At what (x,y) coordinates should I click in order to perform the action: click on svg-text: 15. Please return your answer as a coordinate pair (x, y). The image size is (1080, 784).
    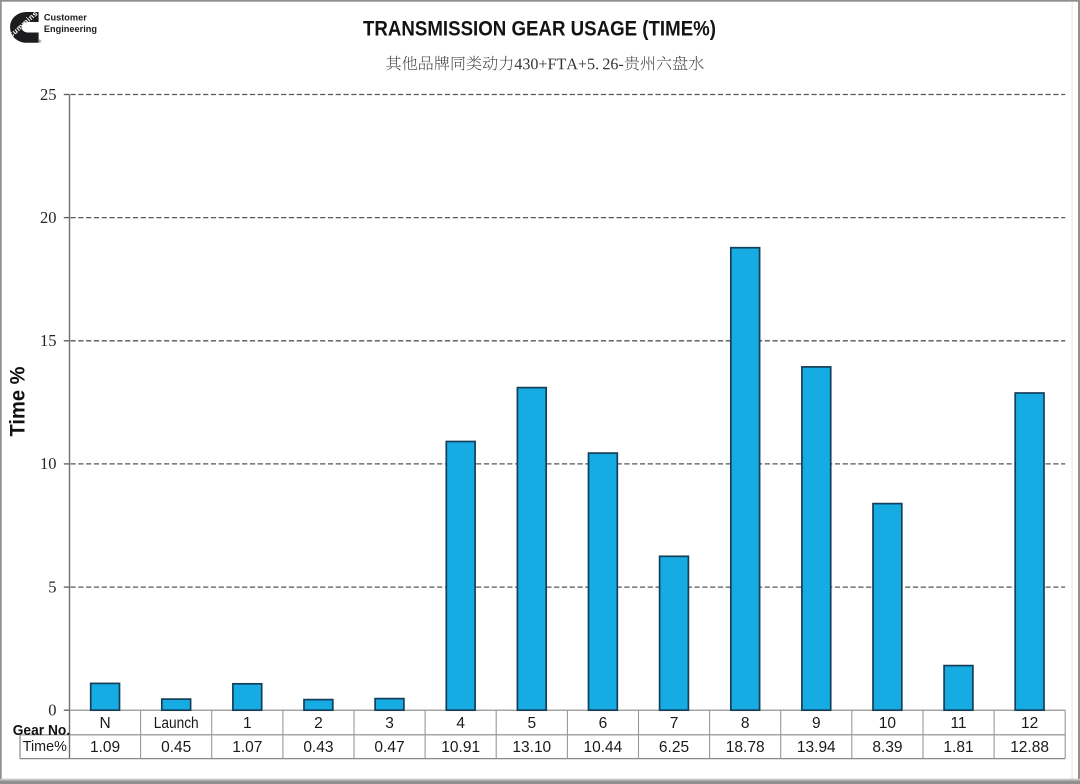
    Looking at the image, I should click on (48, 340).